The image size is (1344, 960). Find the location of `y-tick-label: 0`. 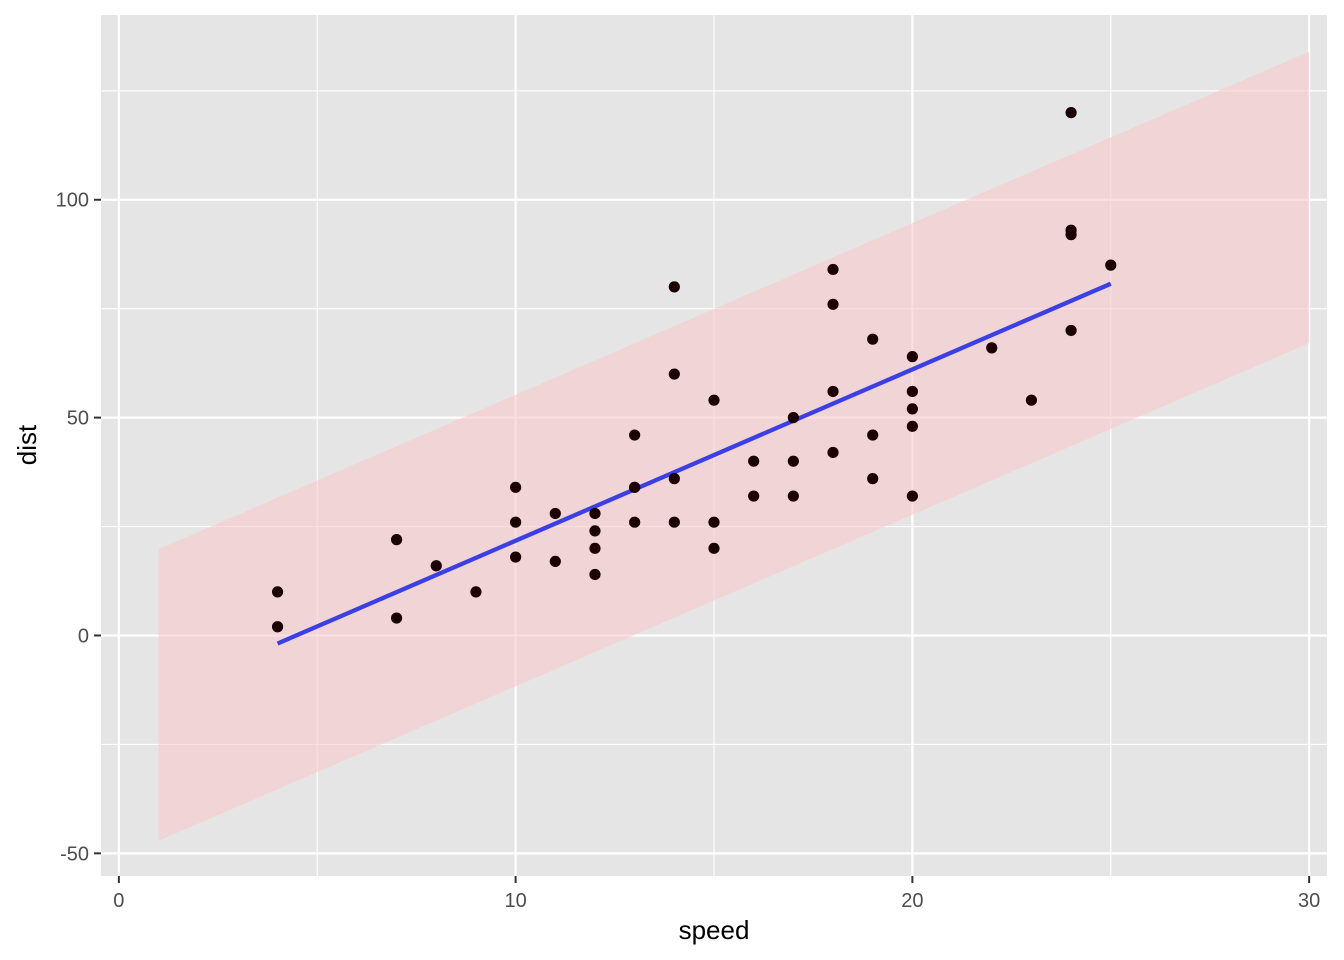

y-tick-label: 0 is located at coordinates (83, 636).